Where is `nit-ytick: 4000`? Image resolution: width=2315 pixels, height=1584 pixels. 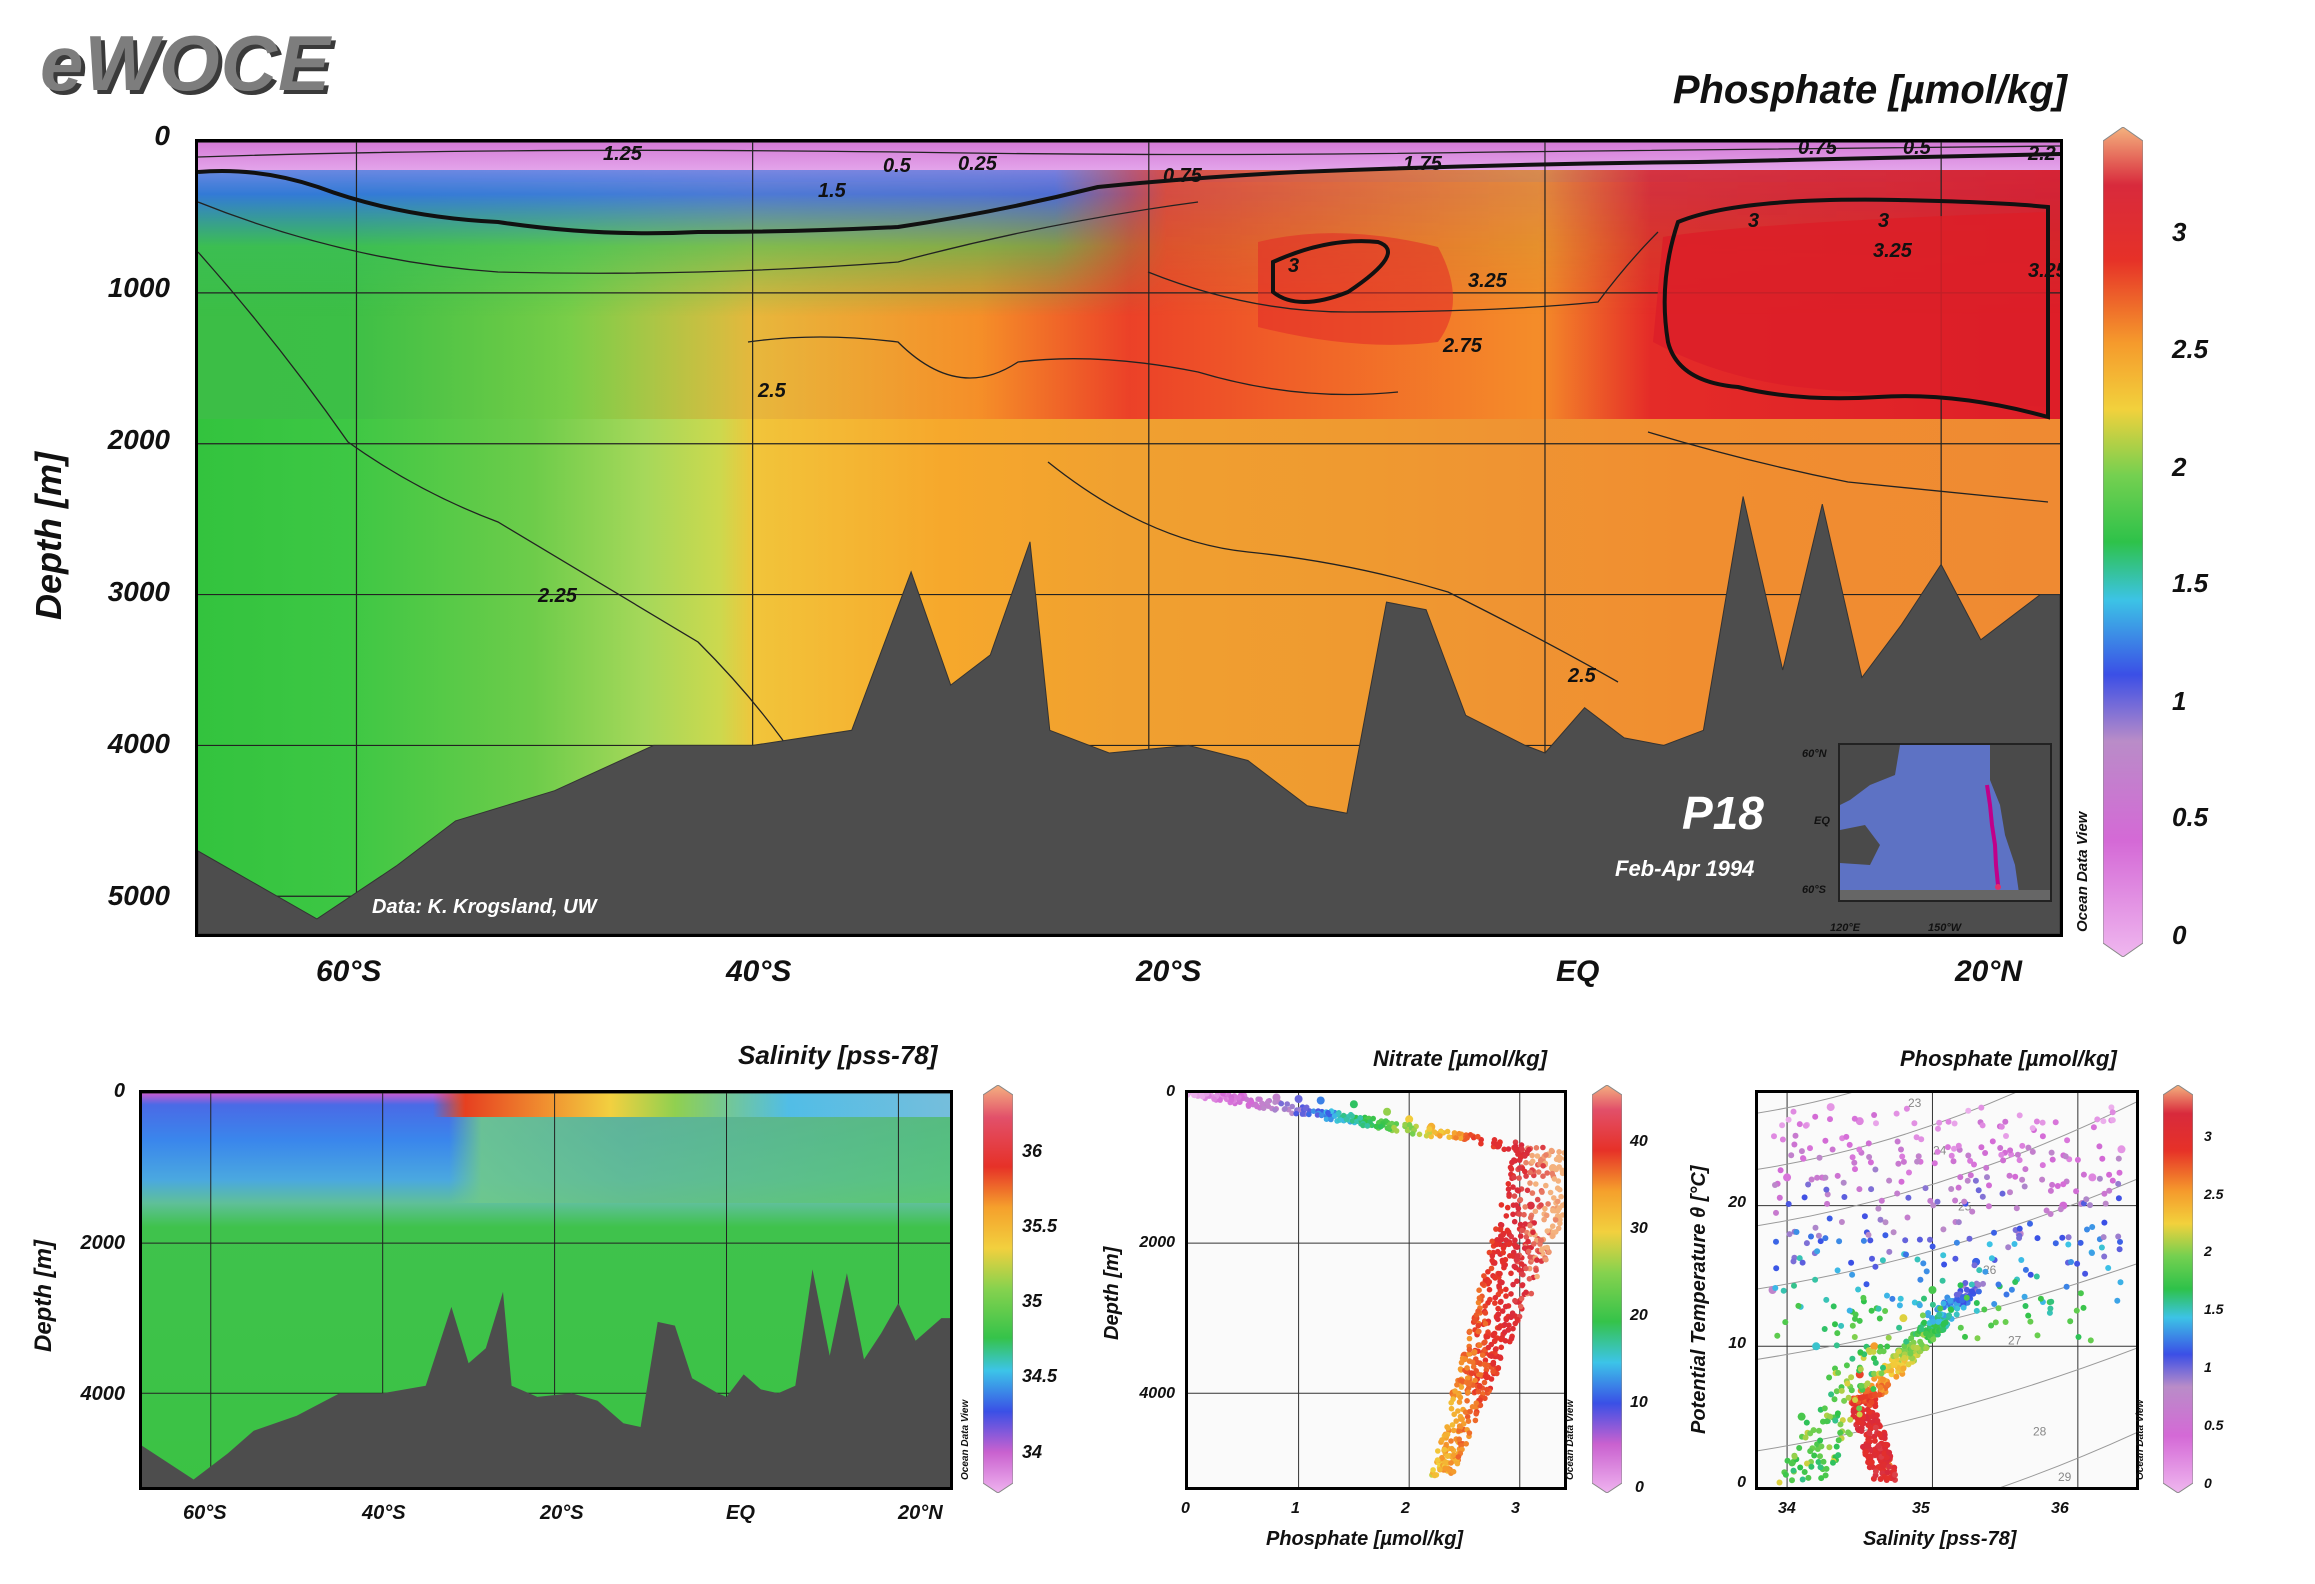
nit-ytick: 4000 is located at coordinates (1157, 1393).